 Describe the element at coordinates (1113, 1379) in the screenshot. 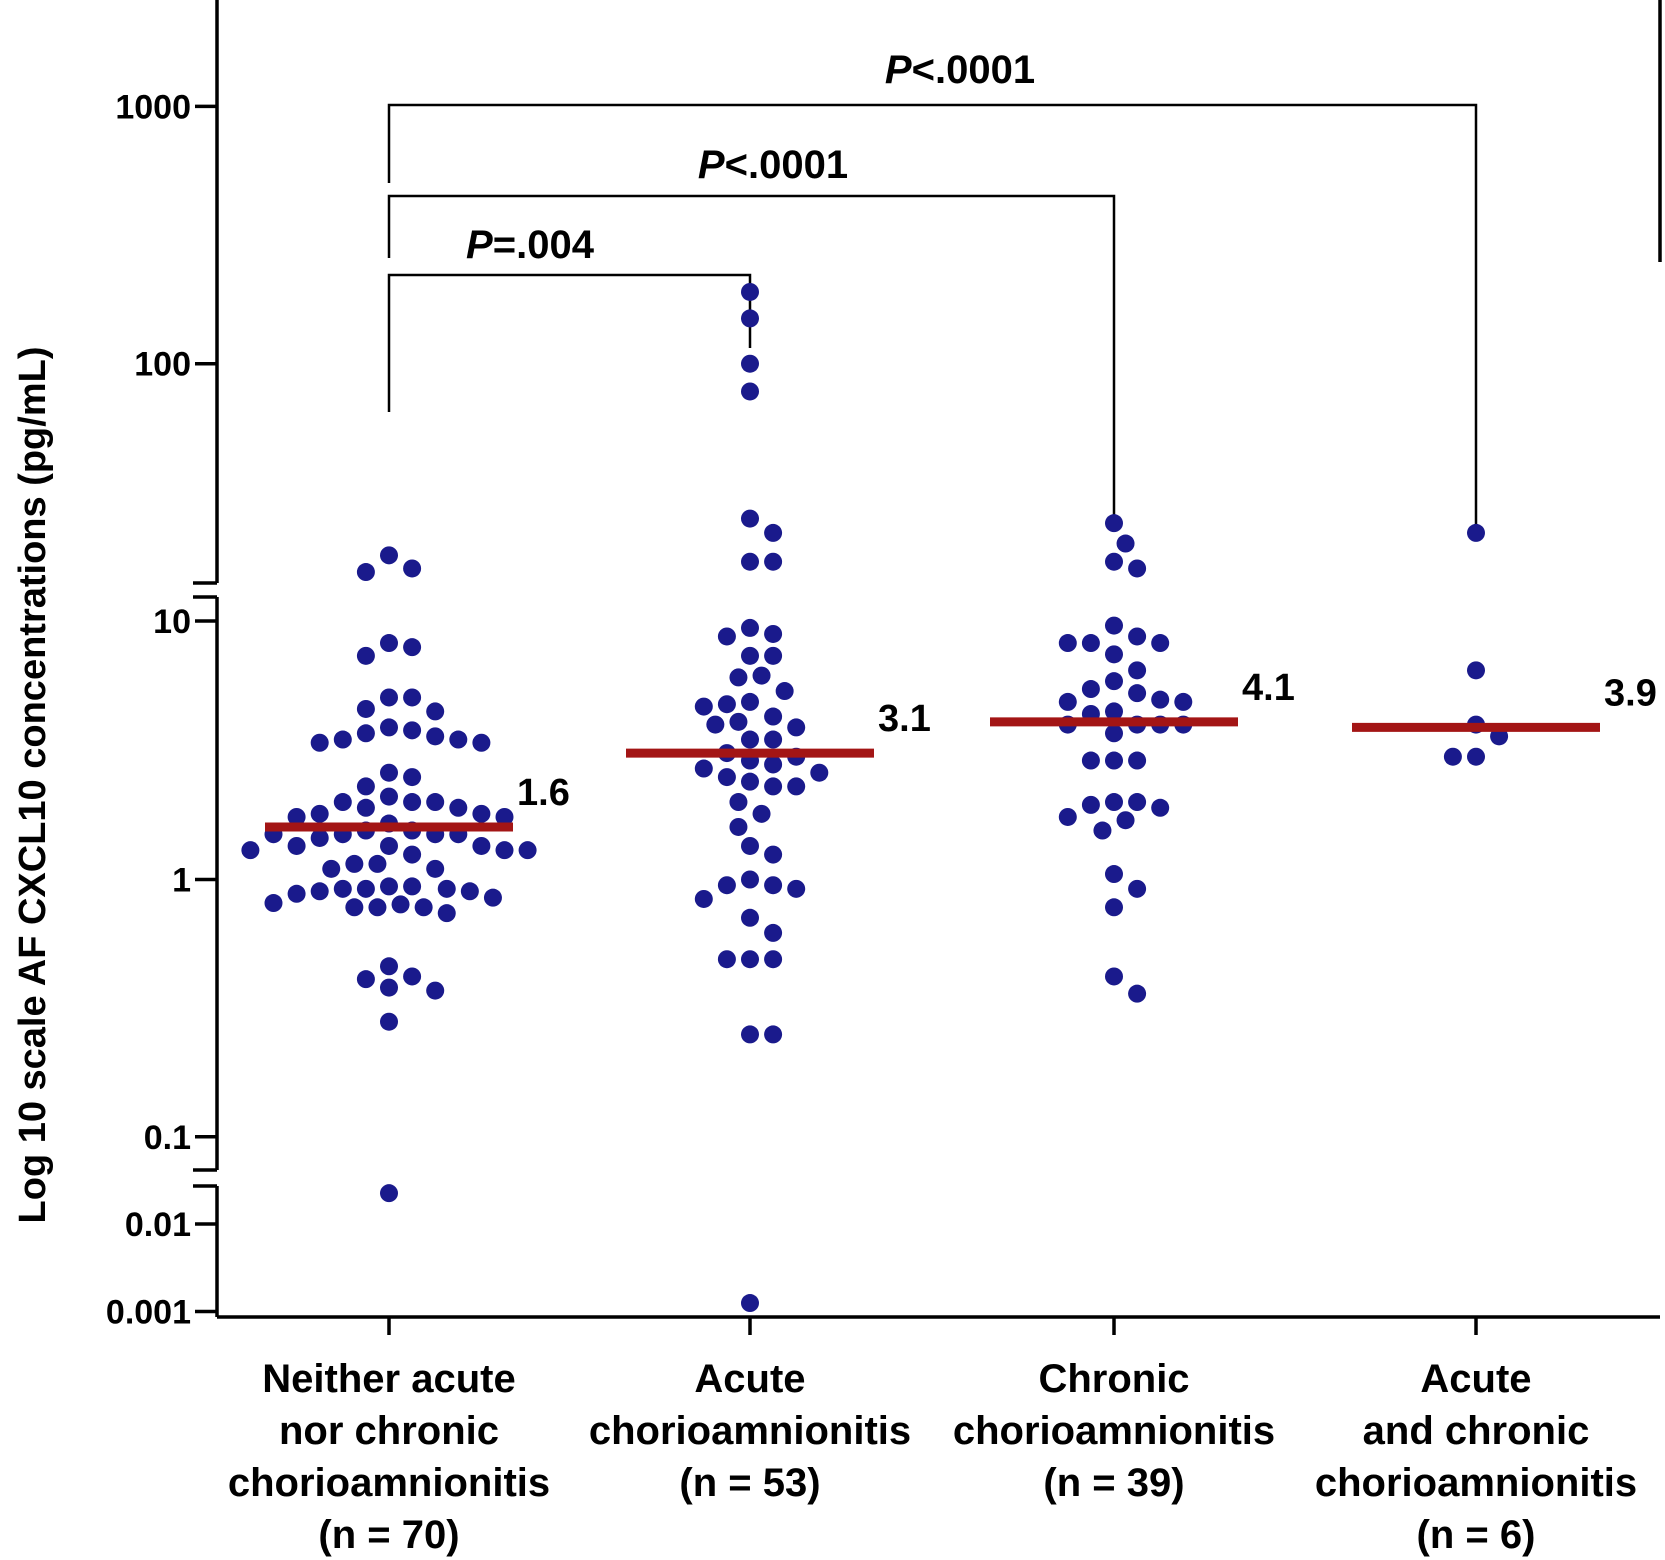

I see `x-tick-label: Chronic` at that location.